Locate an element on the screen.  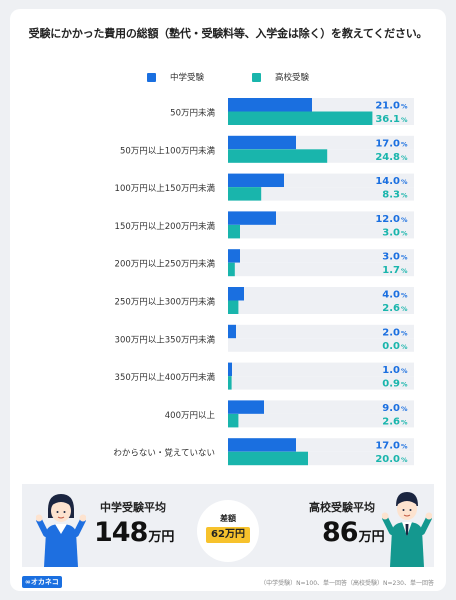
legend-swatch-junior is located at coordinates (151, 77).